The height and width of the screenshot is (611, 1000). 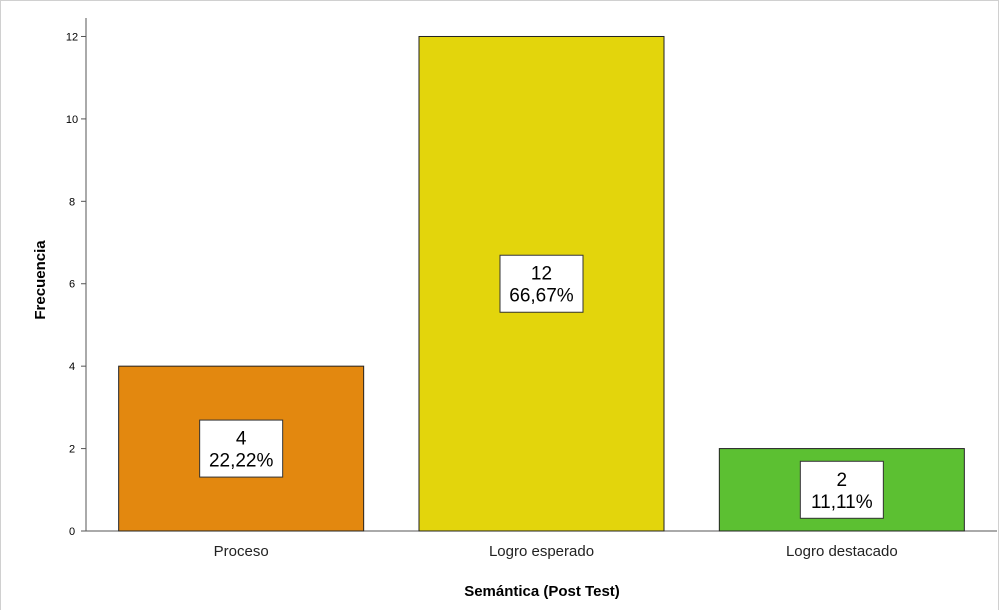 What do you see at coordinates (241, 439) in the screenshot?
I see `data-label-count: 4` at bounding box center [241, 439].